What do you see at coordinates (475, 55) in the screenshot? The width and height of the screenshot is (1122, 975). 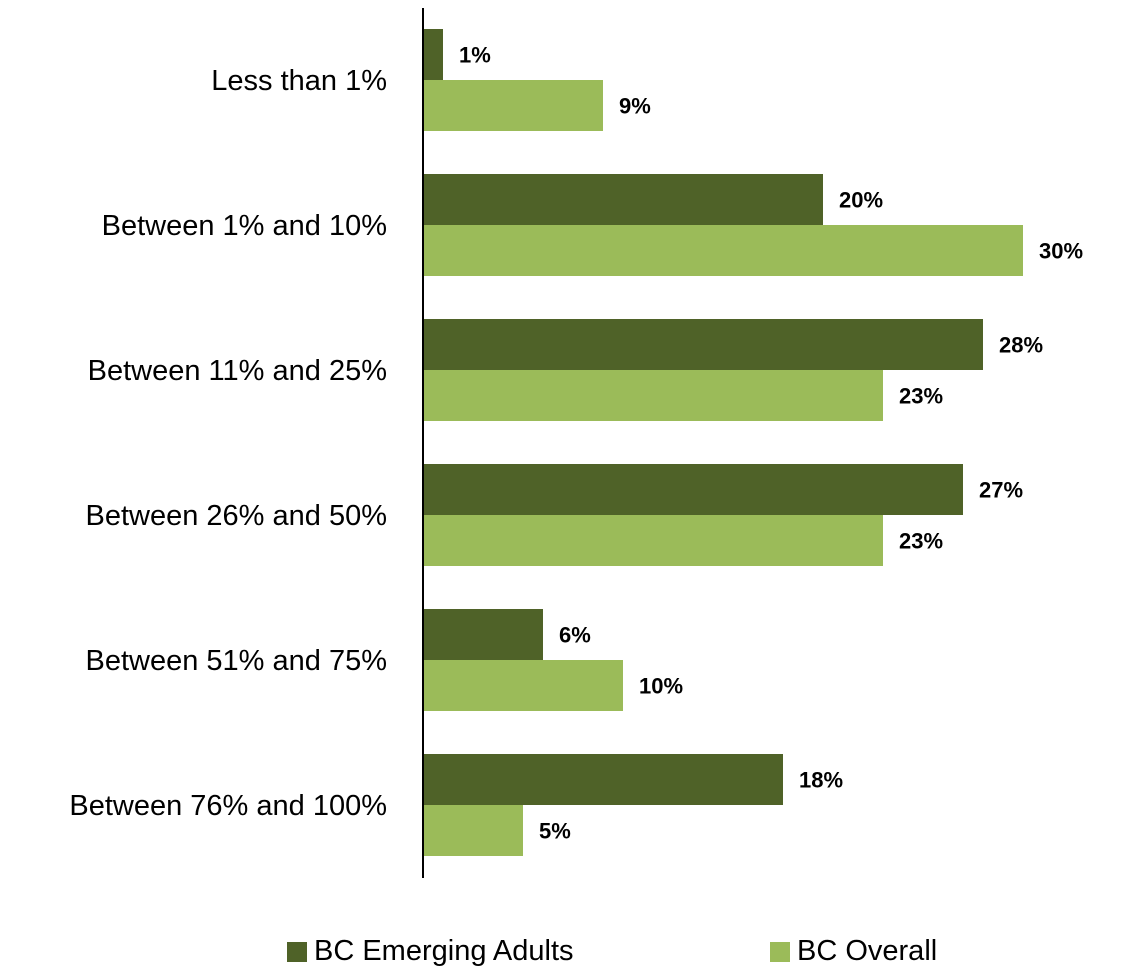 I see `data-label-emerging-adults: 1%` at bounding box center [475, 55].